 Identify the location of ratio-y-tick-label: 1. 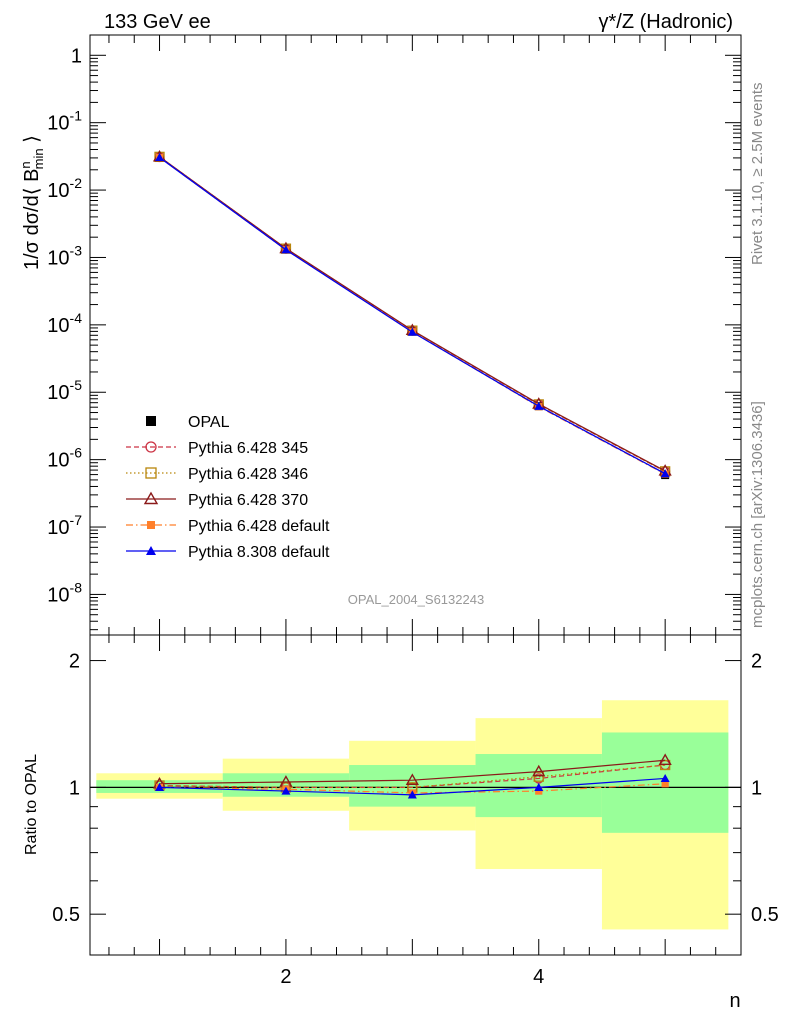
(74, 788).